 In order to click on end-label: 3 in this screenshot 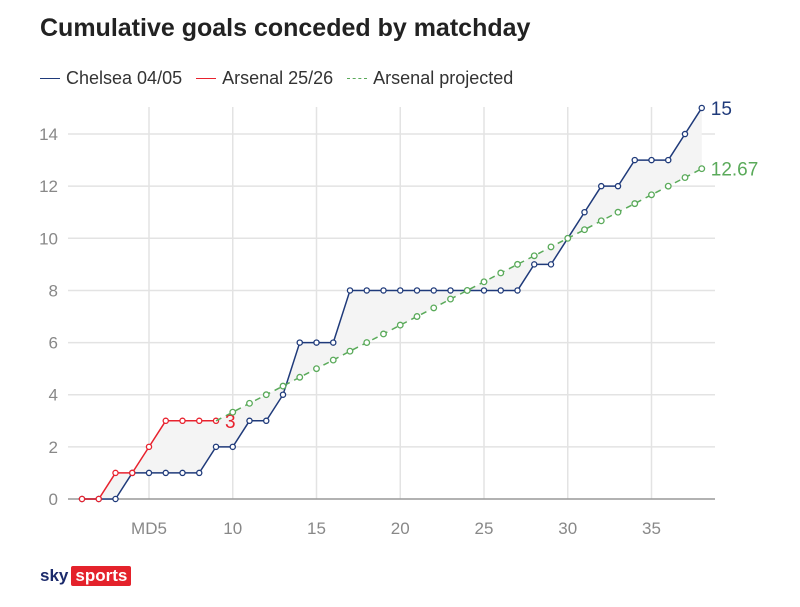, I will do `click(230, 422)`.